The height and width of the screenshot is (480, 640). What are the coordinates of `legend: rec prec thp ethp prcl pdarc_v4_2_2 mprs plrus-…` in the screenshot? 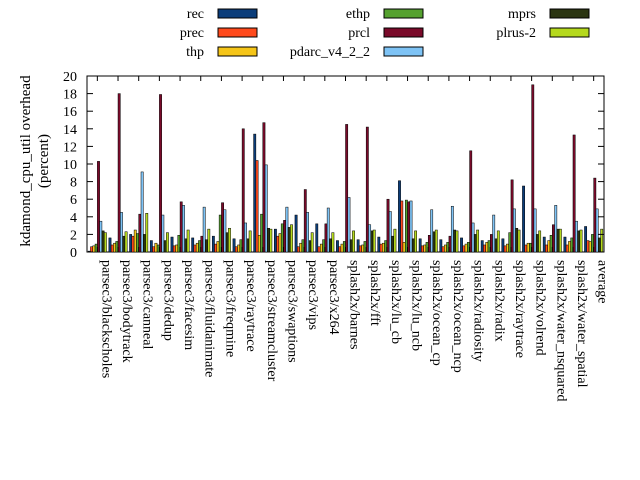 It's located at (385, 33).